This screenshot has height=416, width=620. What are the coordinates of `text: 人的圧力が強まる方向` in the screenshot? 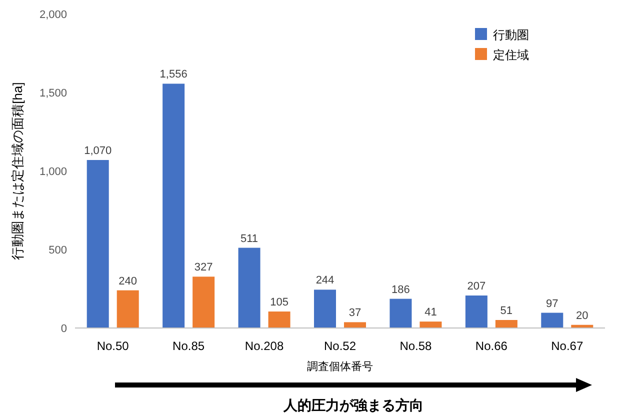 It's located at (353, 405).